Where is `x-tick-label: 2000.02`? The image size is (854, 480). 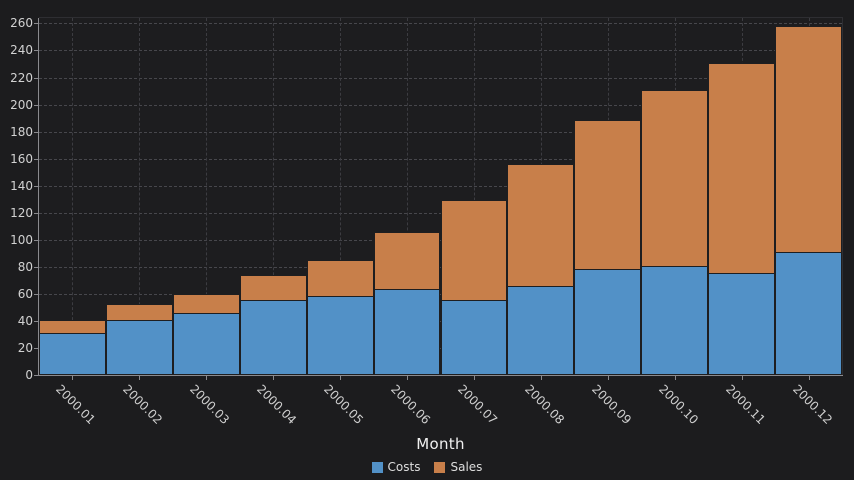 x-tick-label: 2000.02 is located at coordinates (150, 404).